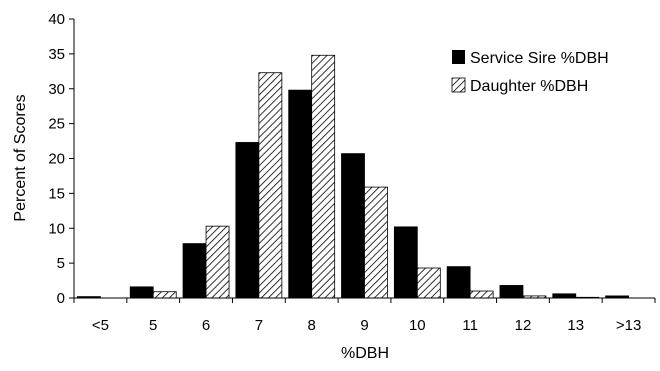 The height and width of the screenshot is (371, 660). I want to click on x-tick-label: 13, so click(575, 325).